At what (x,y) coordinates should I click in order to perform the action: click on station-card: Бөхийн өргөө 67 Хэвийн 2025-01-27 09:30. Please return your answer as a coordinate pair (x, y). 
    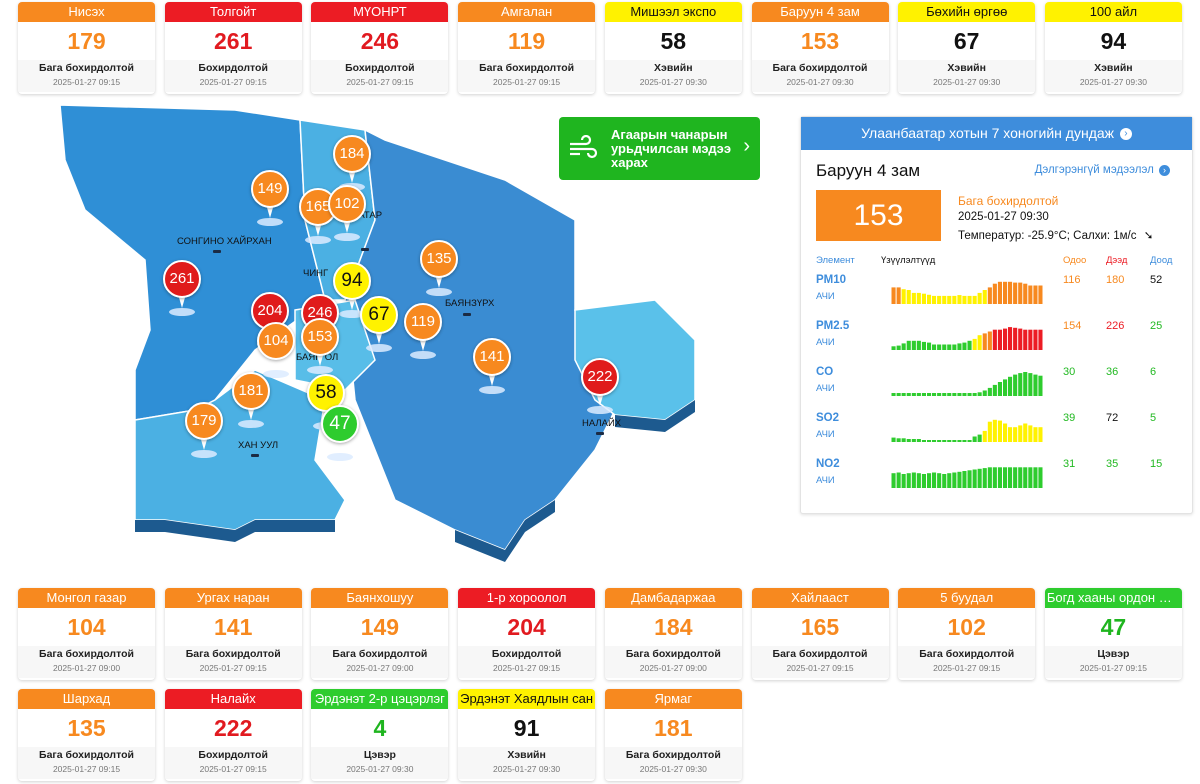
    Looking at the image, I should click on (967, 48).